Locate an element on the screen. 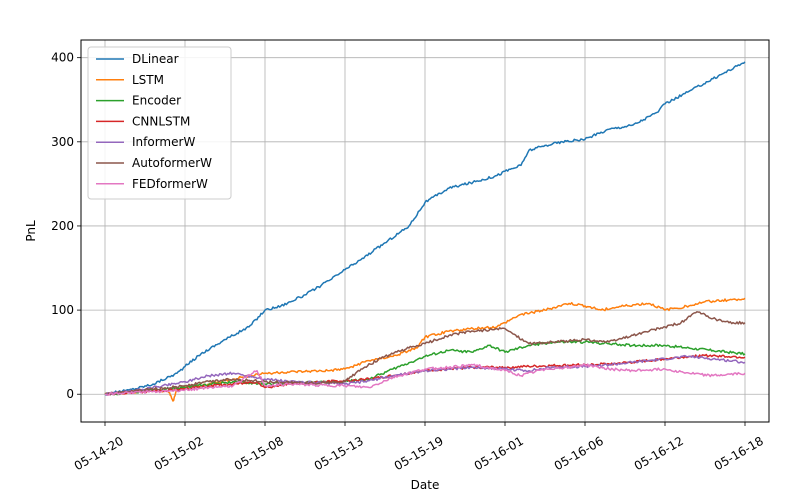  legend-box is located at coordinates (159, 123).